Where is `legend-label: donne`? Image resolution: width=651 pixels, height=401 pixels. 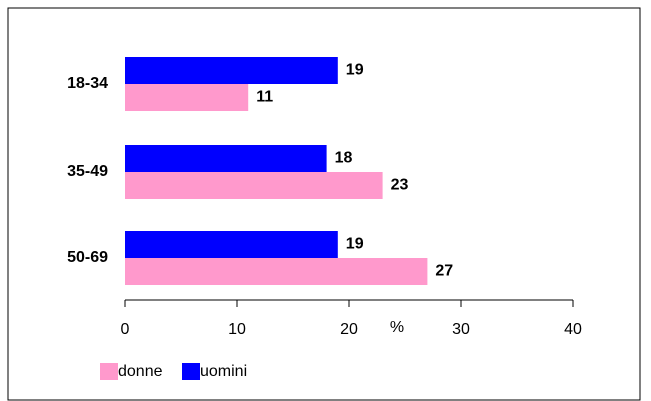
legend-label: donne is located at coordinates (140, 371).